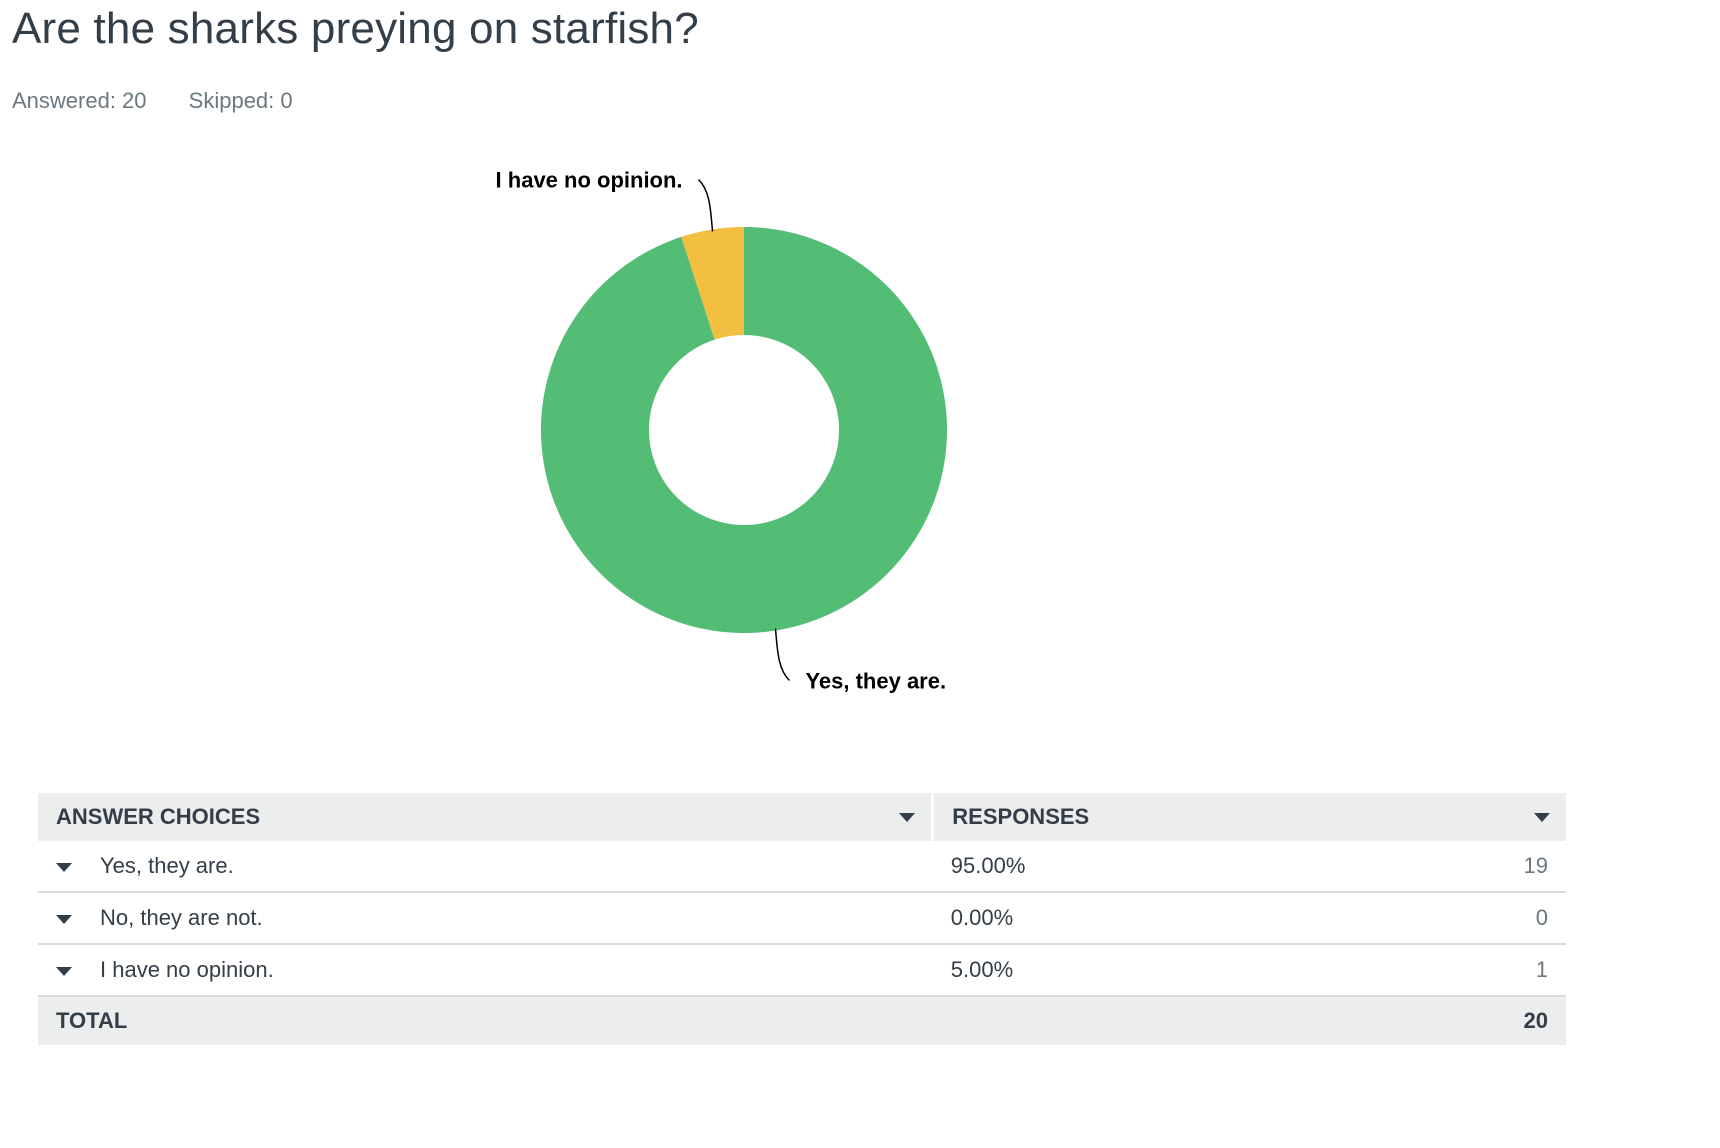 The height and width of the screenshot is (1148, 1720). Describe the element at coordinates (79, 100) in the screenshot. I see `answered-count: Answered: 20` at that location.